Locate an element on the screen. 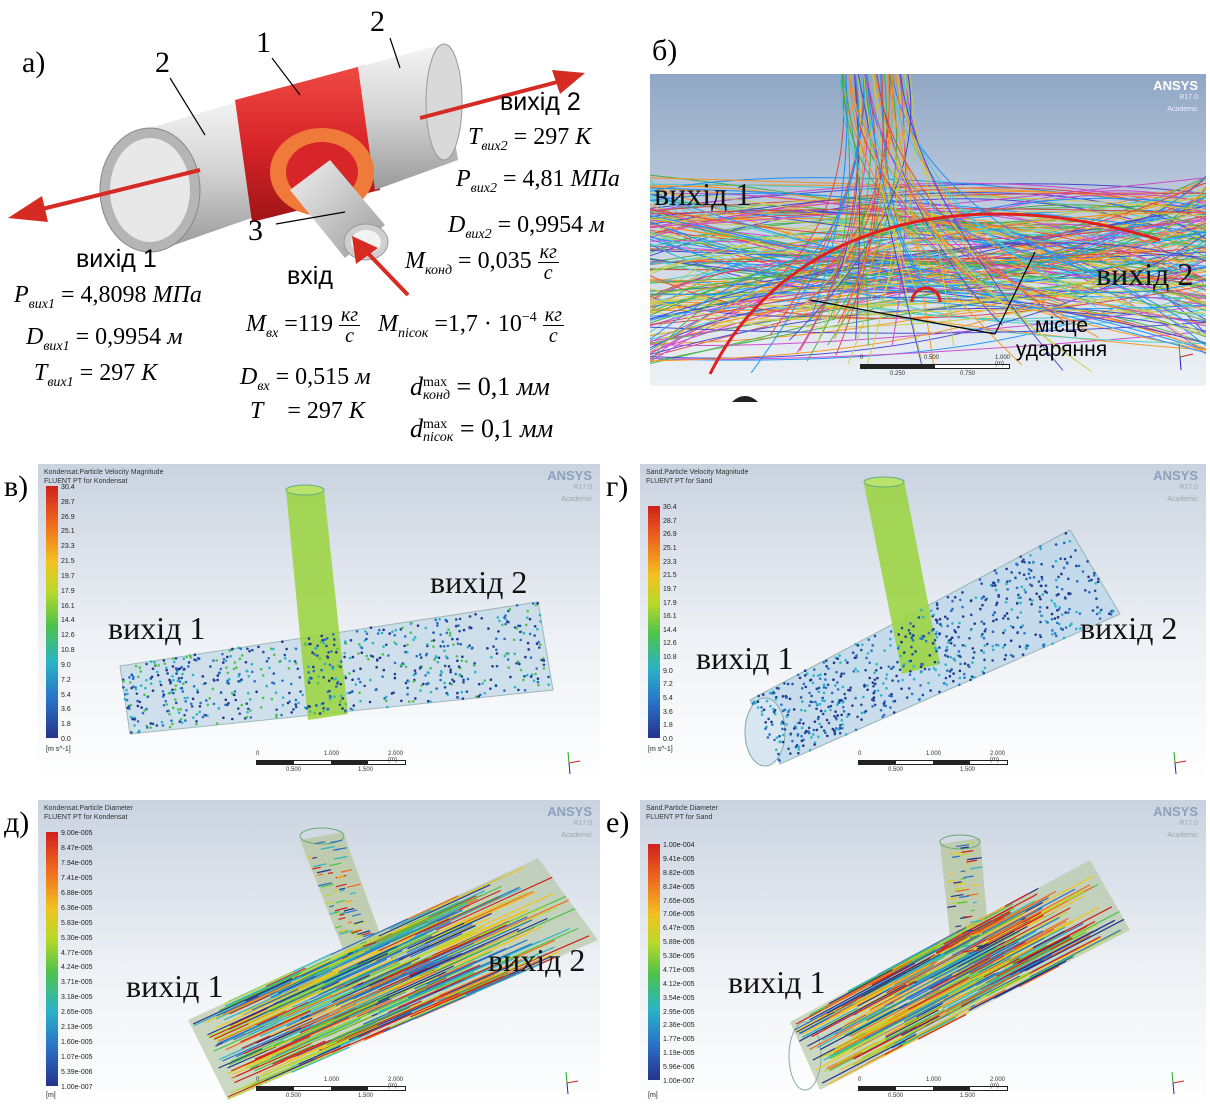 The width and height of the screenshot is (1210, 1108). colorbar-tick-label: 1.19e-005 is located at coordinates (679, 1054).